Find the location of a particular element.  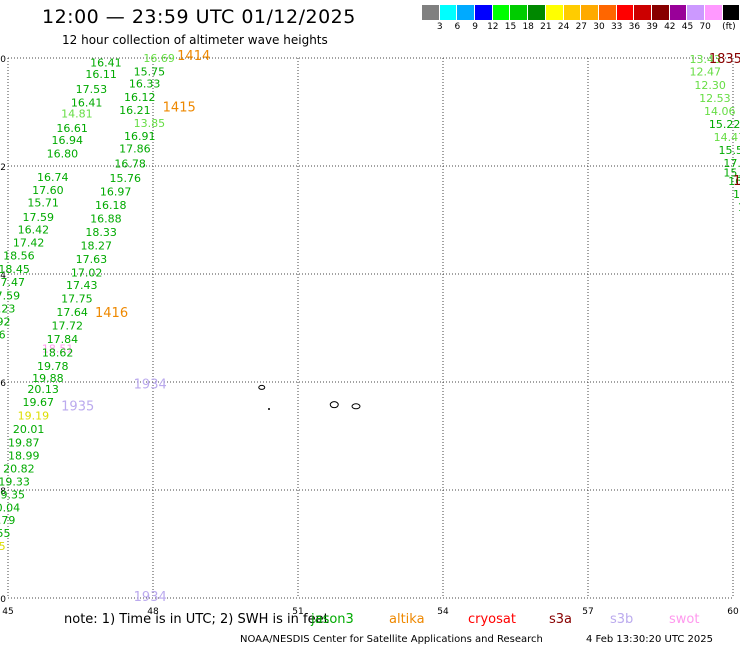

wave-height-value: 20.13 is located at coordinates (43, 389).